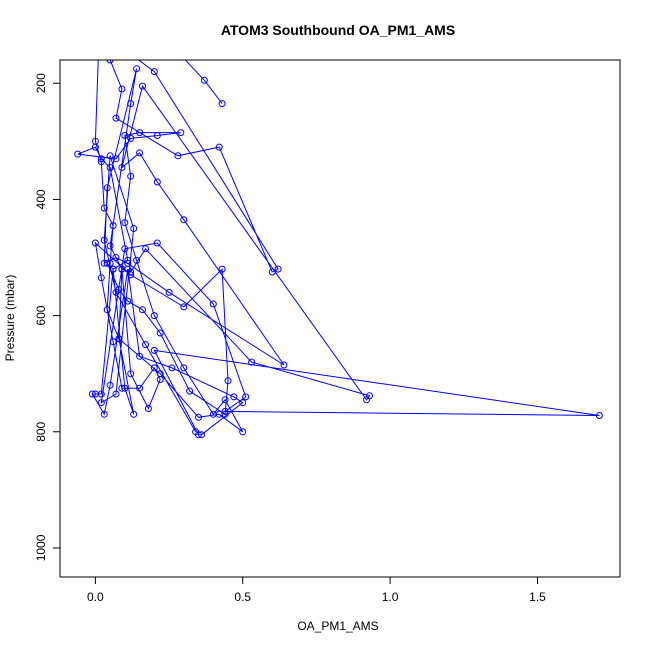 The width and height of the screenshot is (650, 650). What do you see at coordinates (338, 30) in the screenshot?
I see `chart-title: ATOM3 Southbound OA_PM1_AMS` at bounding box center [338, 30].